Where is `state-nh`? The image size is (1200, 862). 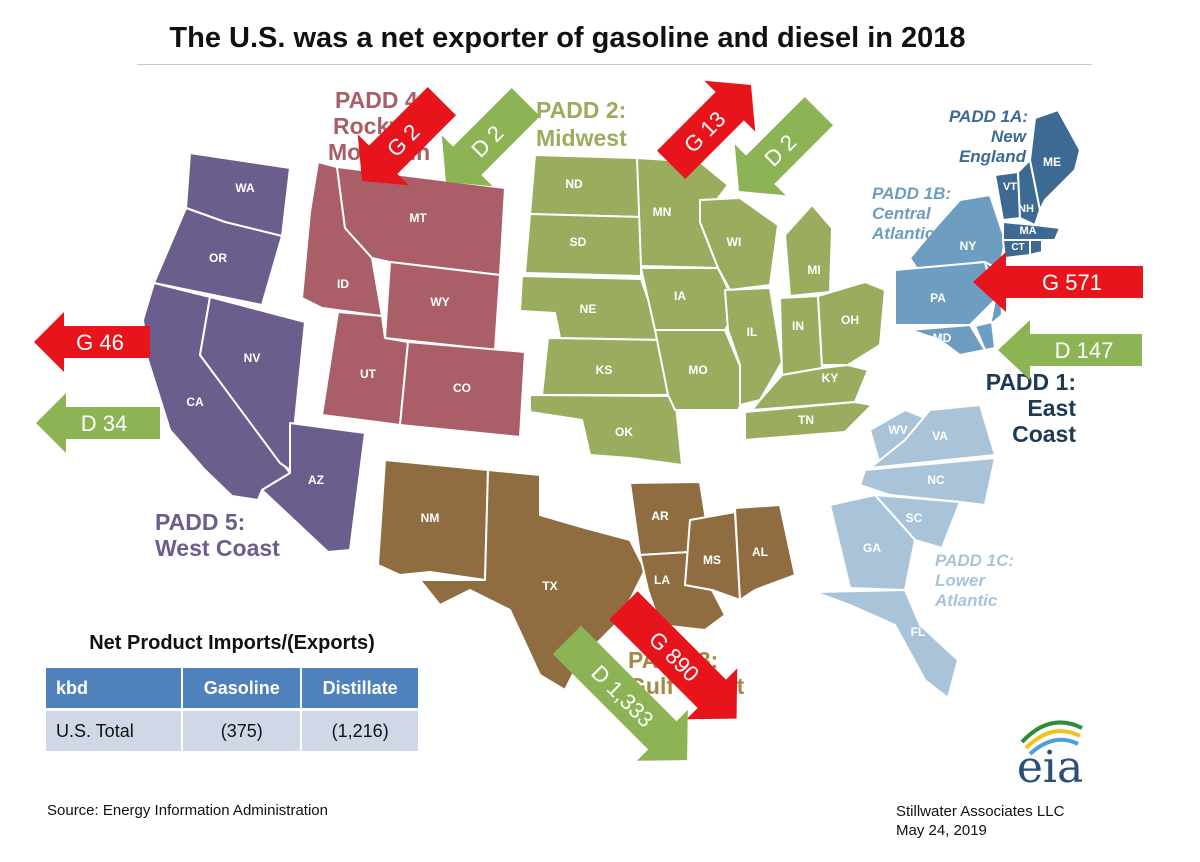 state-nh is located at coordinates (1029, 192).